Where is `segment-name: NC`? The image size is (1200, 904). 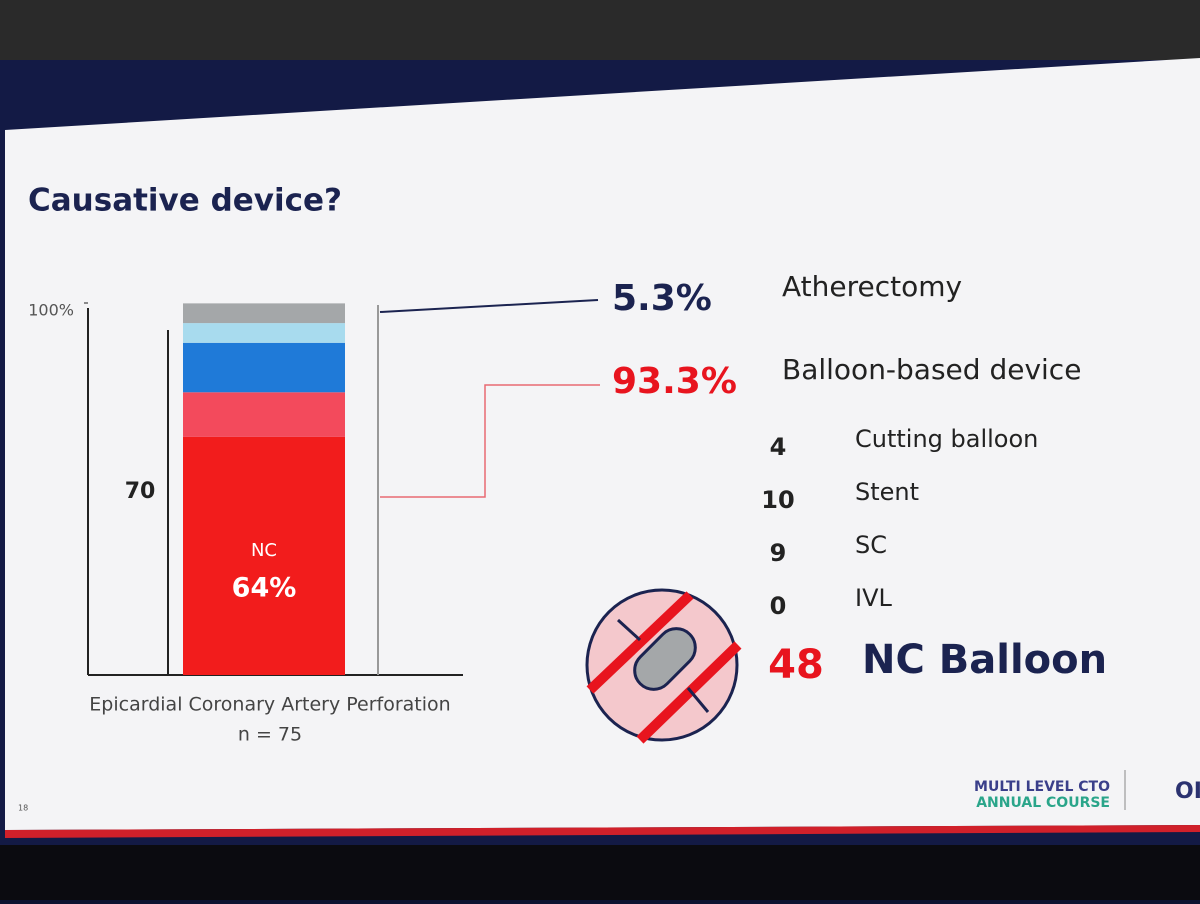 segment-name: NC is located at coordinates (264, 550).